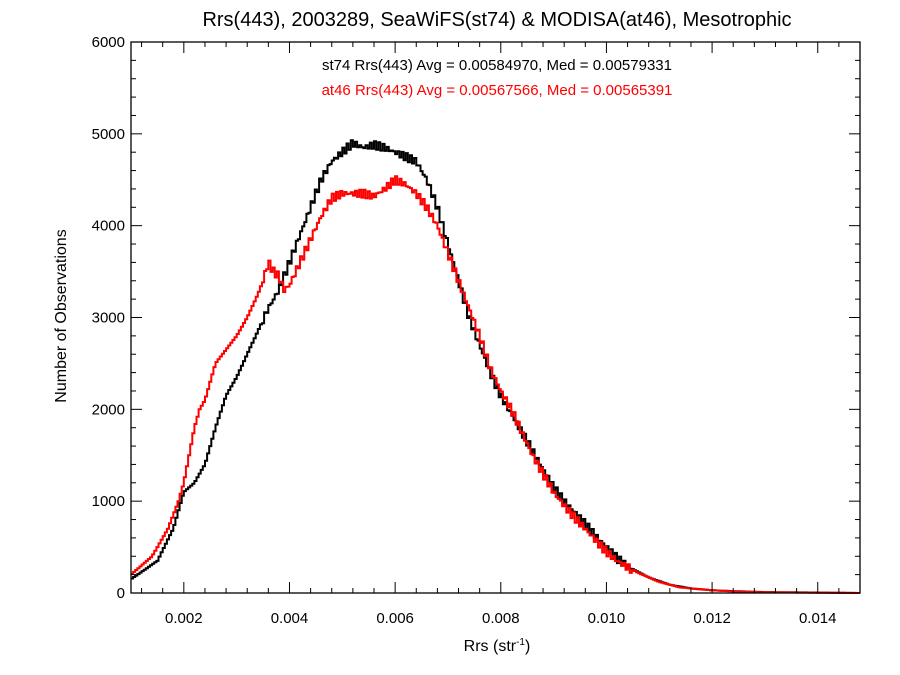 The image size is (900, 675). I want to click on x-tick-label: 0.010, so click(607, 618).